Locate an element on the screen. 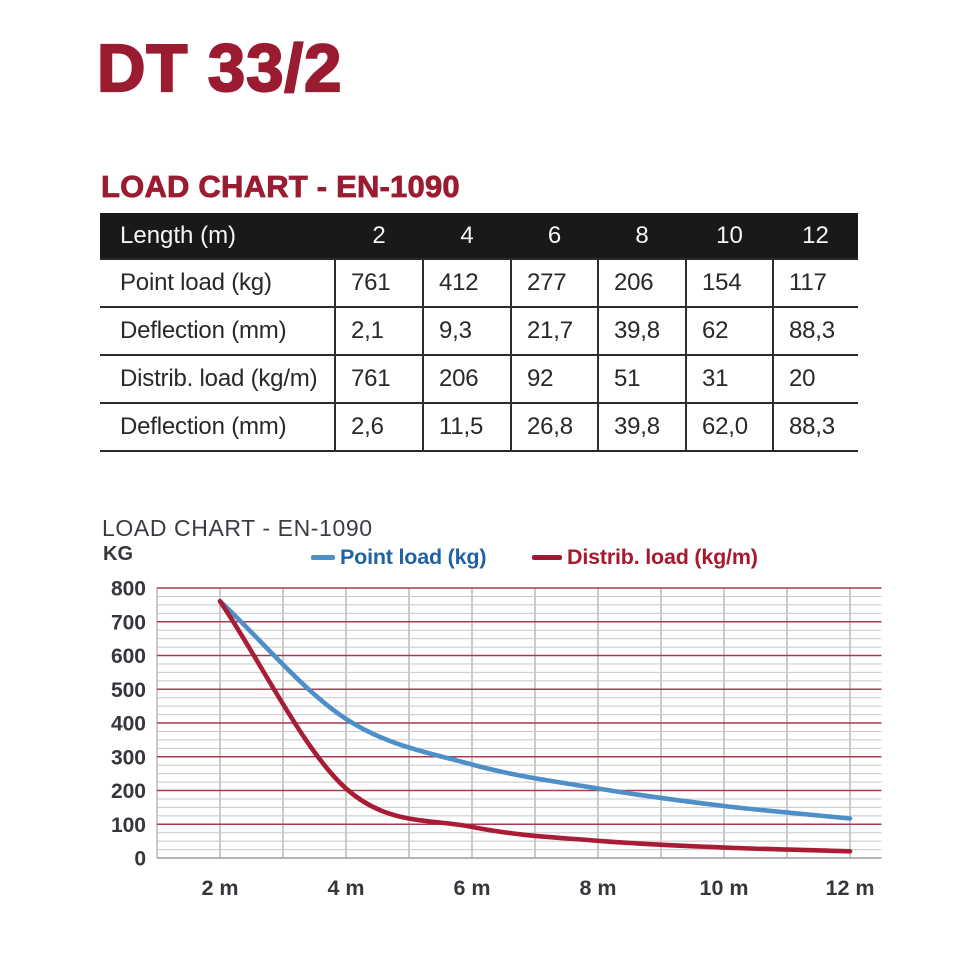 This screenshot has height=970, width=970. header-cell-length: Length (m) is located at coordinates (217, 236).